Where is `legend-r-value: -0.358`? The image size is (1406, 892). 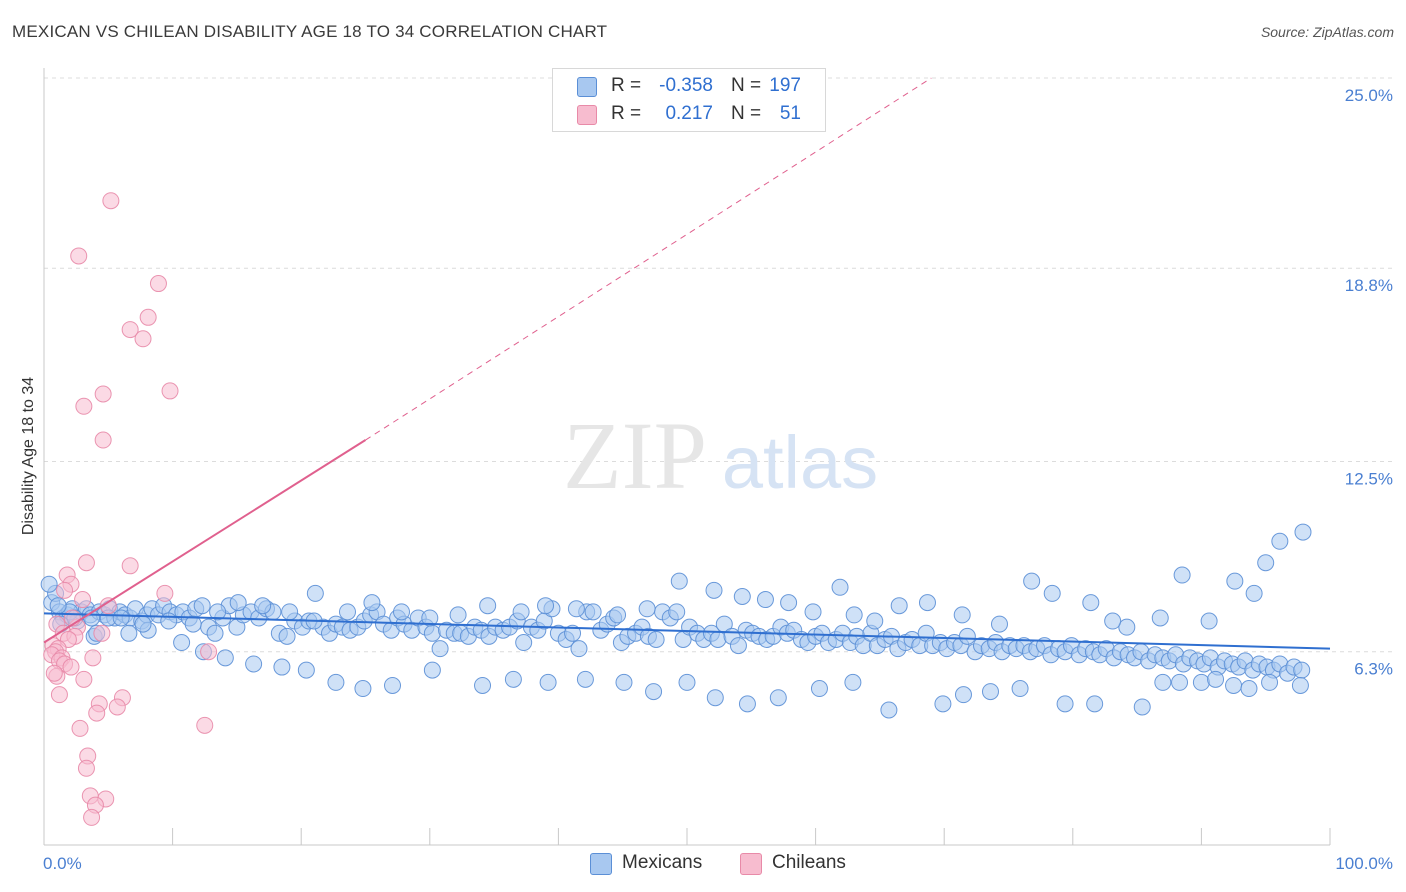
legend-r-value: -0.358 is located at coordinates (686, 85).